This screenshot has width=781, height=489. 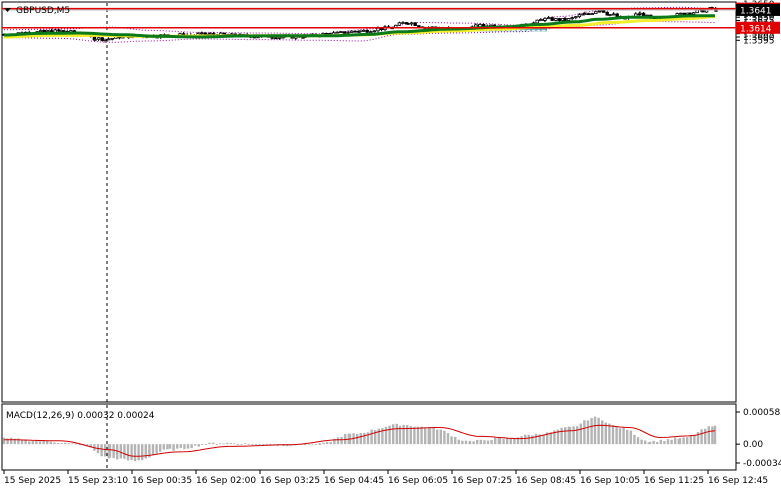 I want to click on macd-tick-label: 0.00058, so click(x=761, y=413).